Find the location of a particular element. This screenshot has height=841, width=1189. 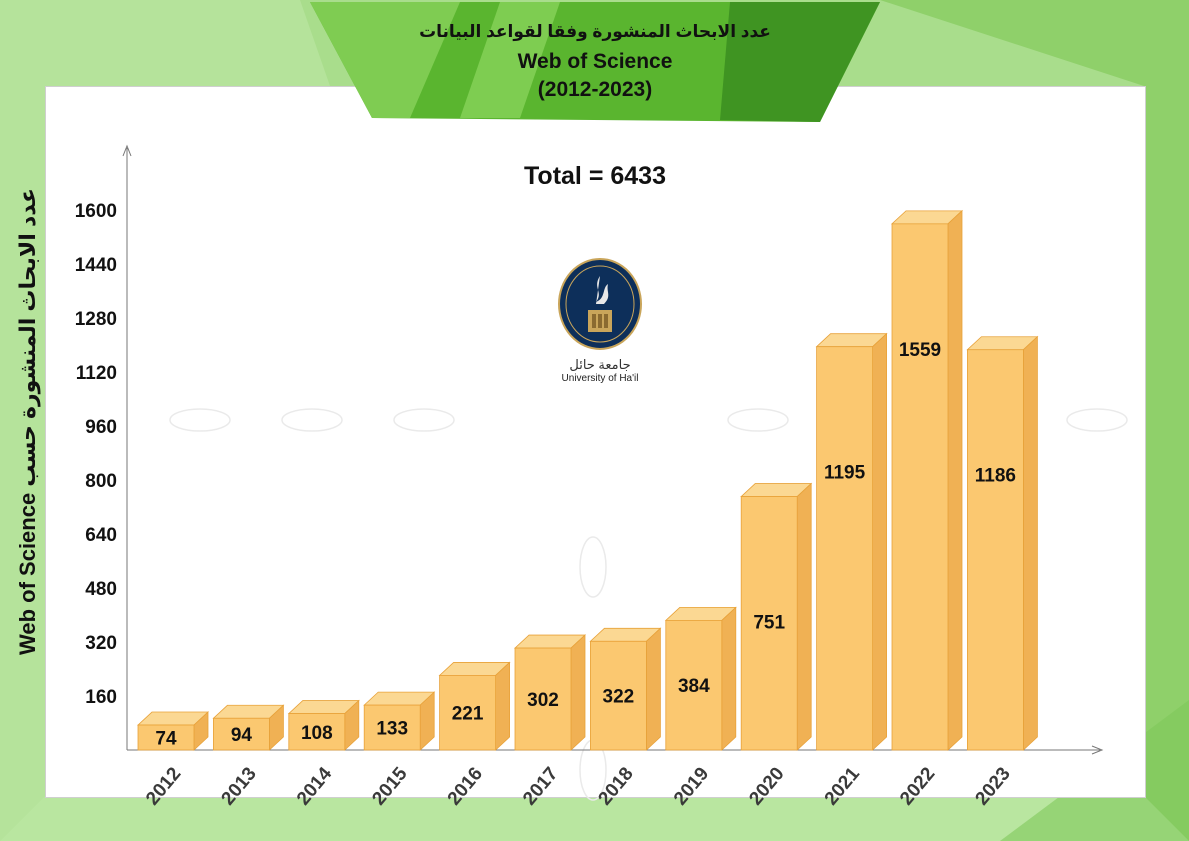

data-label: 1186 is located at coordinates (995, 476).